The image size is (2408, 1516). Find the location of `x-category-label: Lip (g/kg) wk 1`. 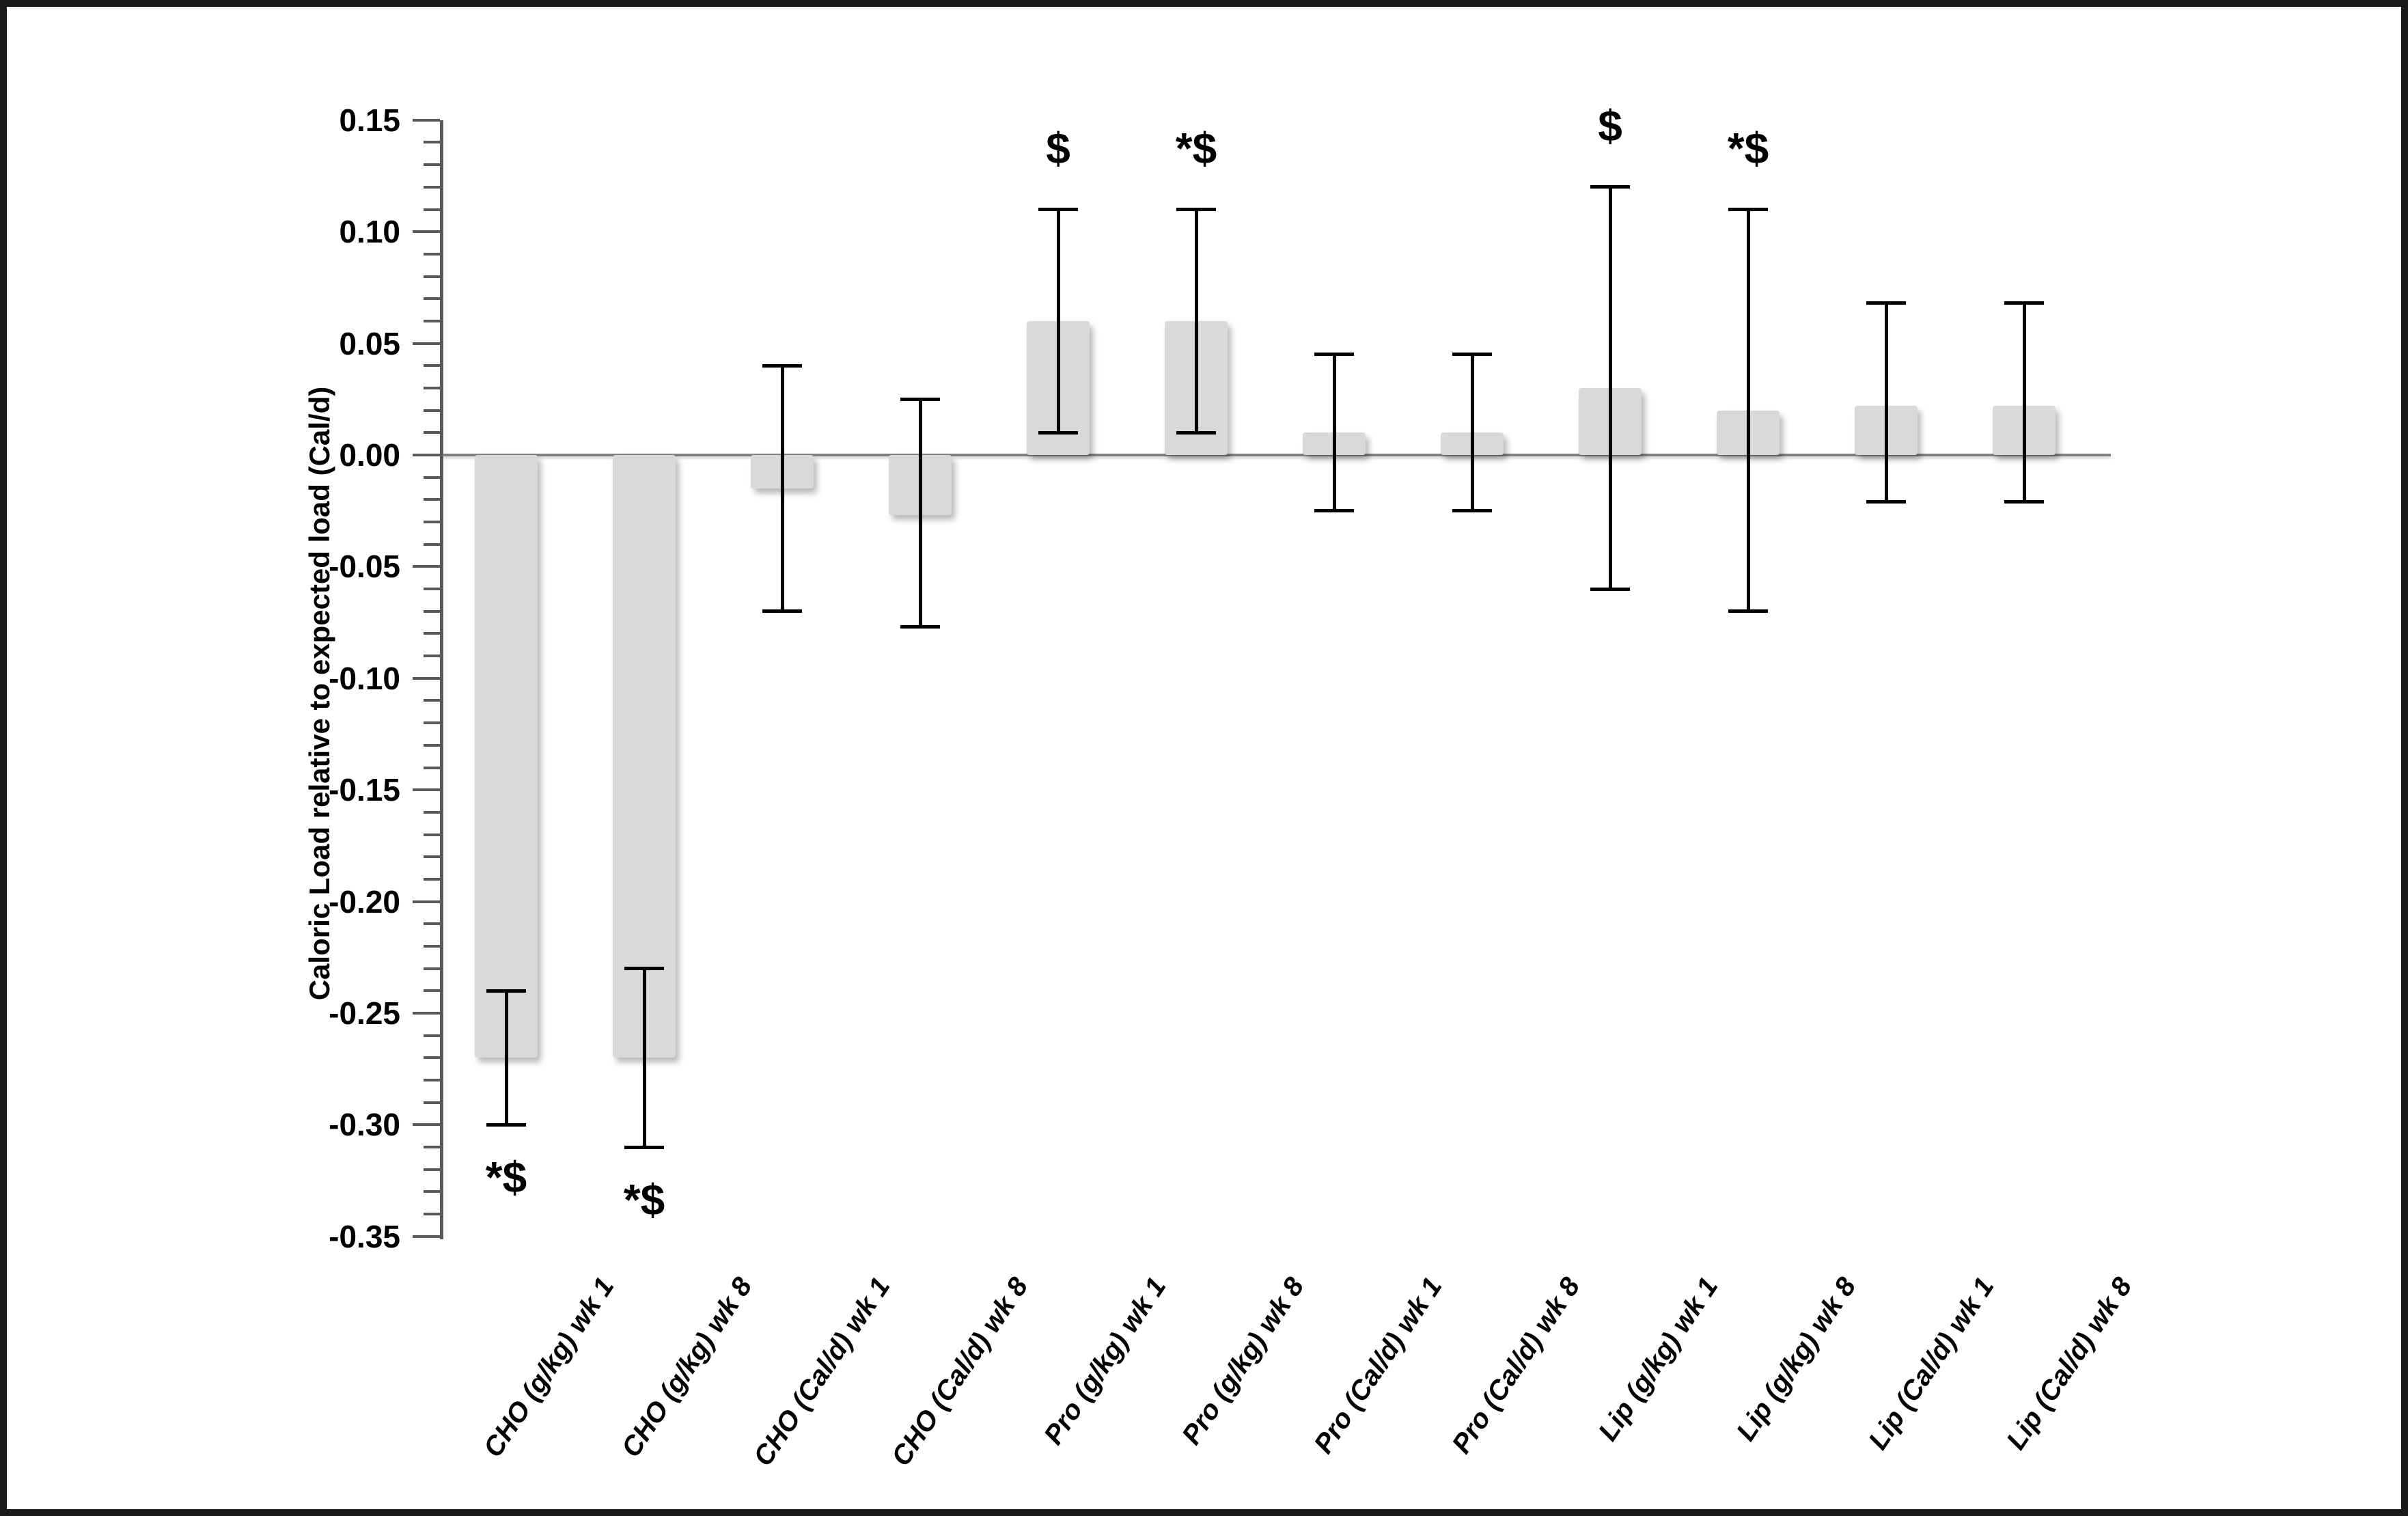

x-category-label: Lip (g/kg) wk 1 is located at coordinates (1658, 1359).